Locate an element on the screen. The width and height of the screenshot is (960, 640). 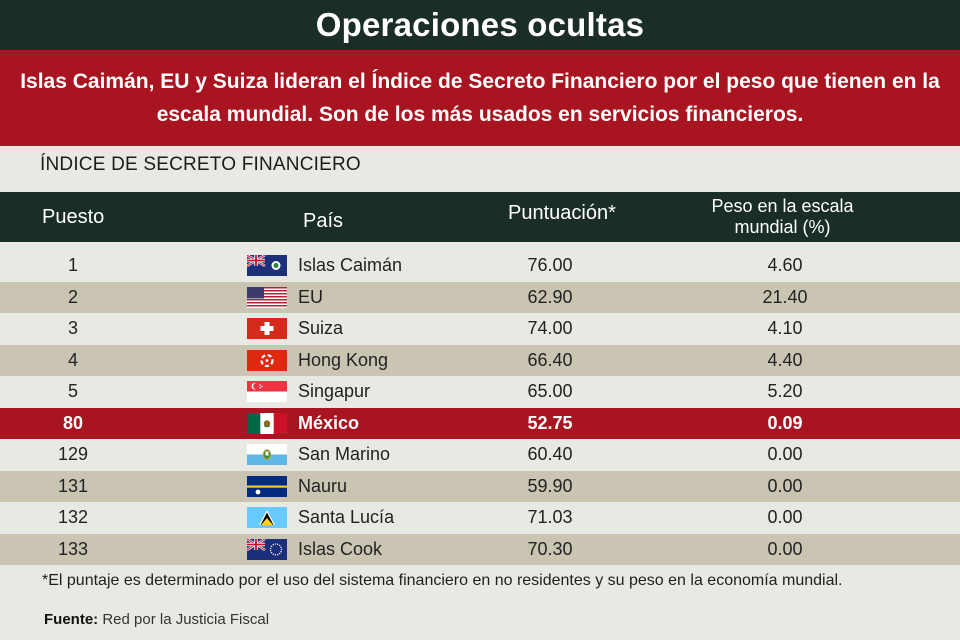
cook-islands-flag-icon is located at coordinates (267, 549).